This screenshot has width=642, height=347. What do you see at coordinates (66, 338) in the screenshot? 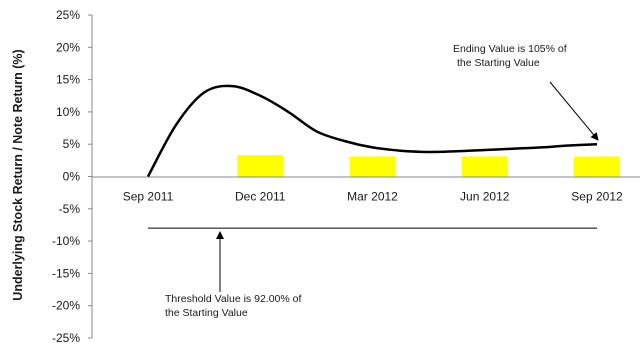
I see `y-tick-label: -25%` at bounding box center [66, 338].